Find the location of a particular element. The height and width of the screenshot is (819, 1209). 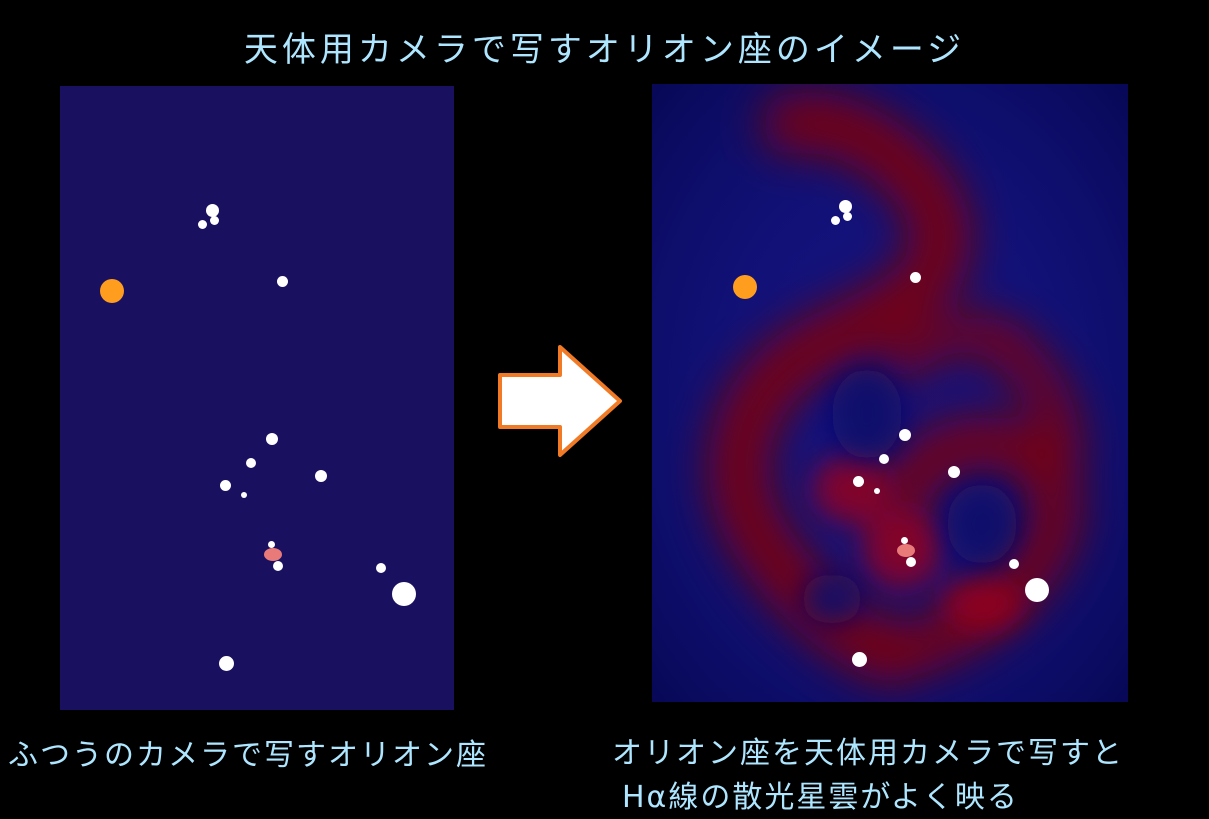

astro-camera-caption-line2: Hα線の散光星雲がよく映る is located at coordinates (820, 797).